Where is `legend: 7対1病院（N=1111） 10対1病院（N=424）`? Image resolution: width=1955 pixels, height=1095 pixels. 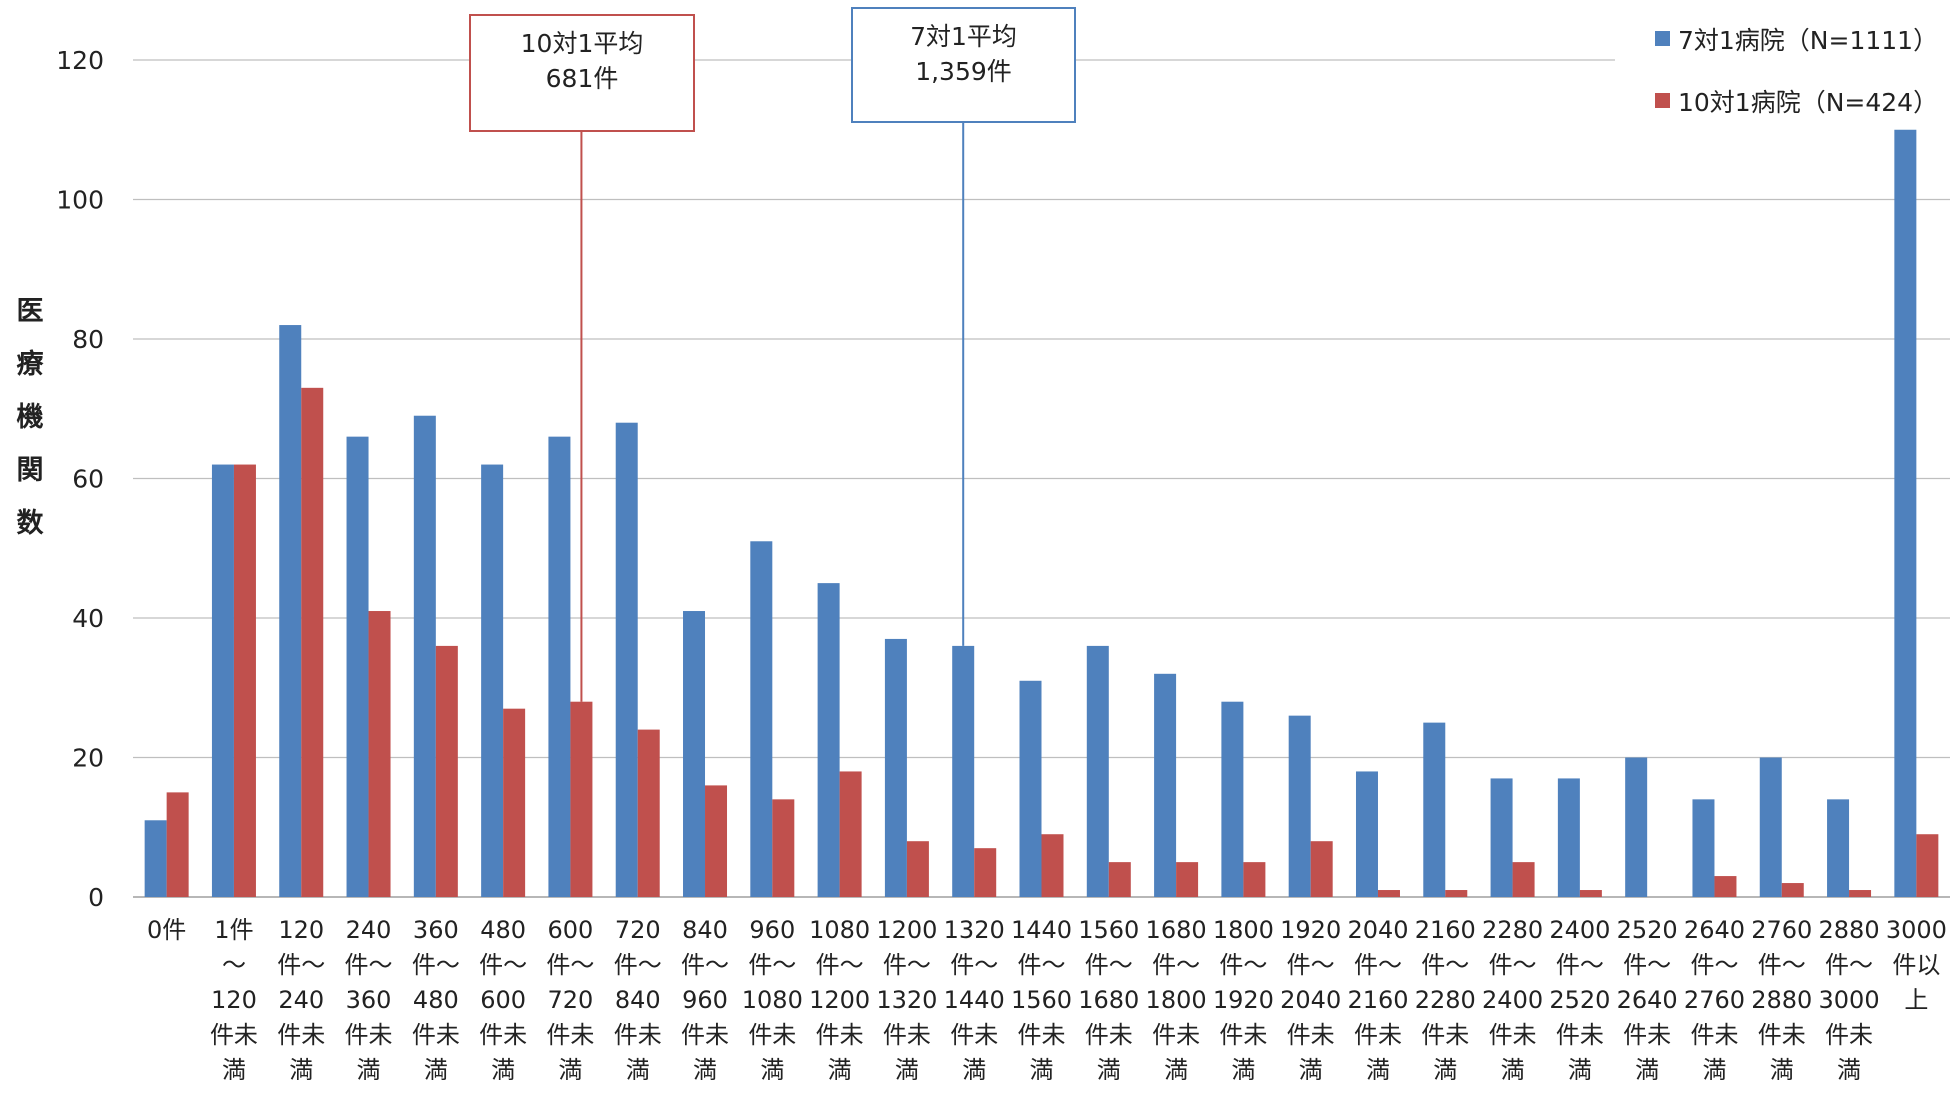
legend: 7対1病院（N=1111） 10対1病院（N=424） is located at coordinates (1785, 70).